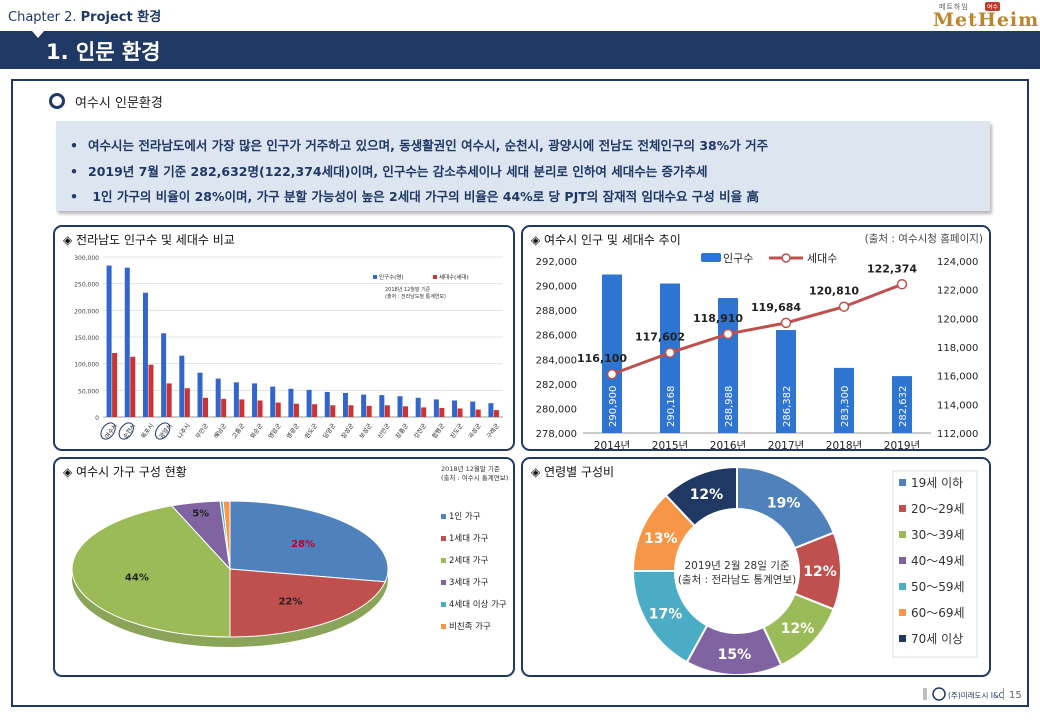  I want to click on donut-label: 17%, so click(666, 614).